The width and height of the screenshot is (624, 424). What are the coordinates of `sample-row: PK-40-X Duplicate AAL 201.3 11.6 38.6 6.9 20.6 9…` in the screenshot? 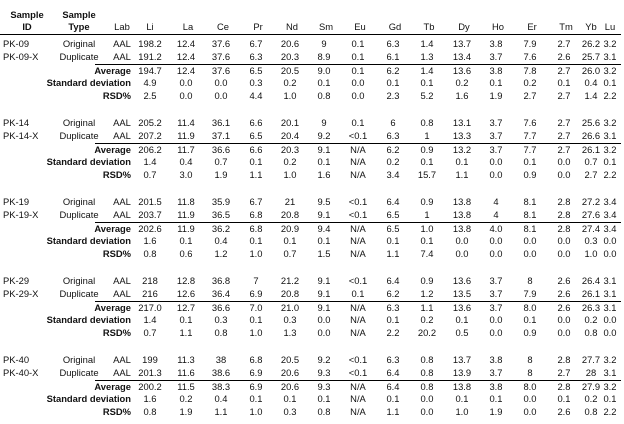 It's located at (312, 372).